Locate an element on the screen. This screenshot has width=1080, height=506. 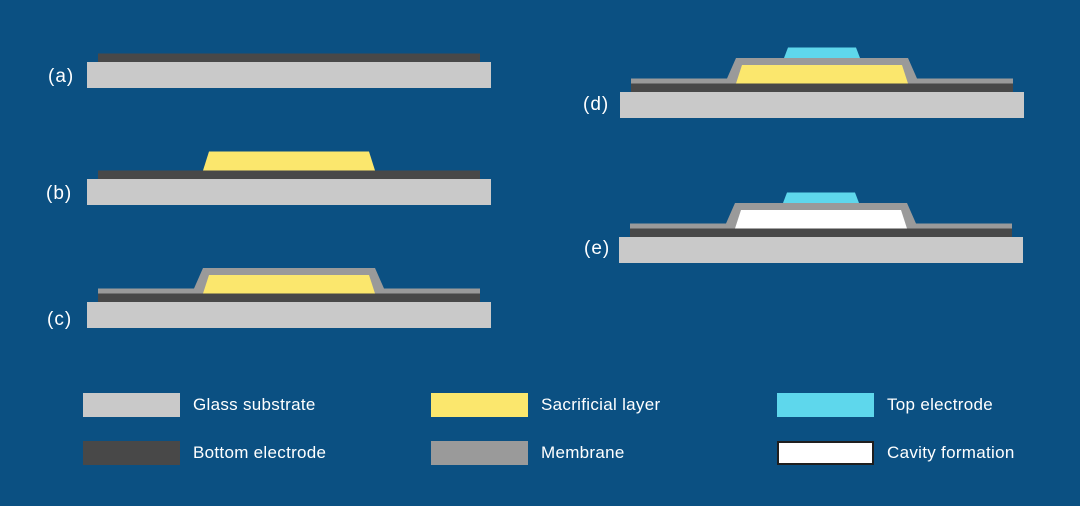
legend-swatch-membrane is located at coordinates (479, 453).